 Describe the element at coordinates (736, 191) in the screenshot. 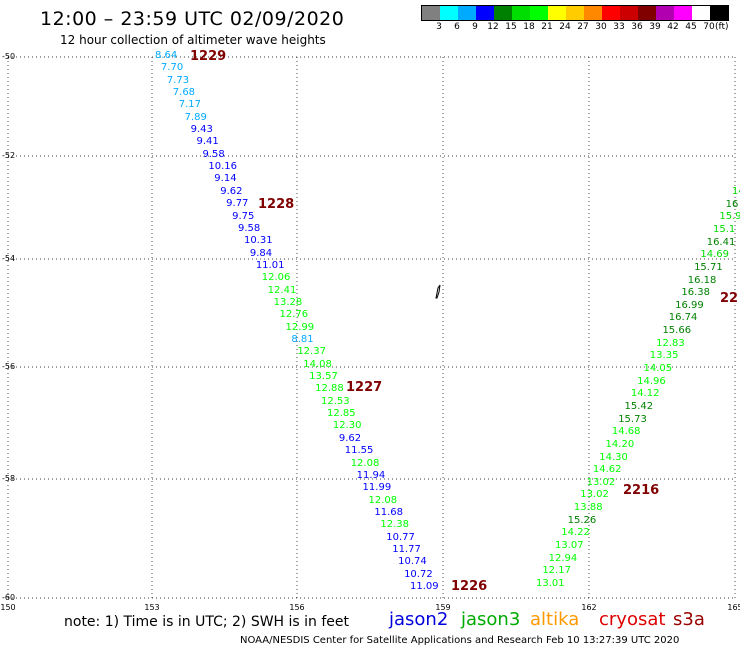

I see `wave-height-value: 14` at that location.